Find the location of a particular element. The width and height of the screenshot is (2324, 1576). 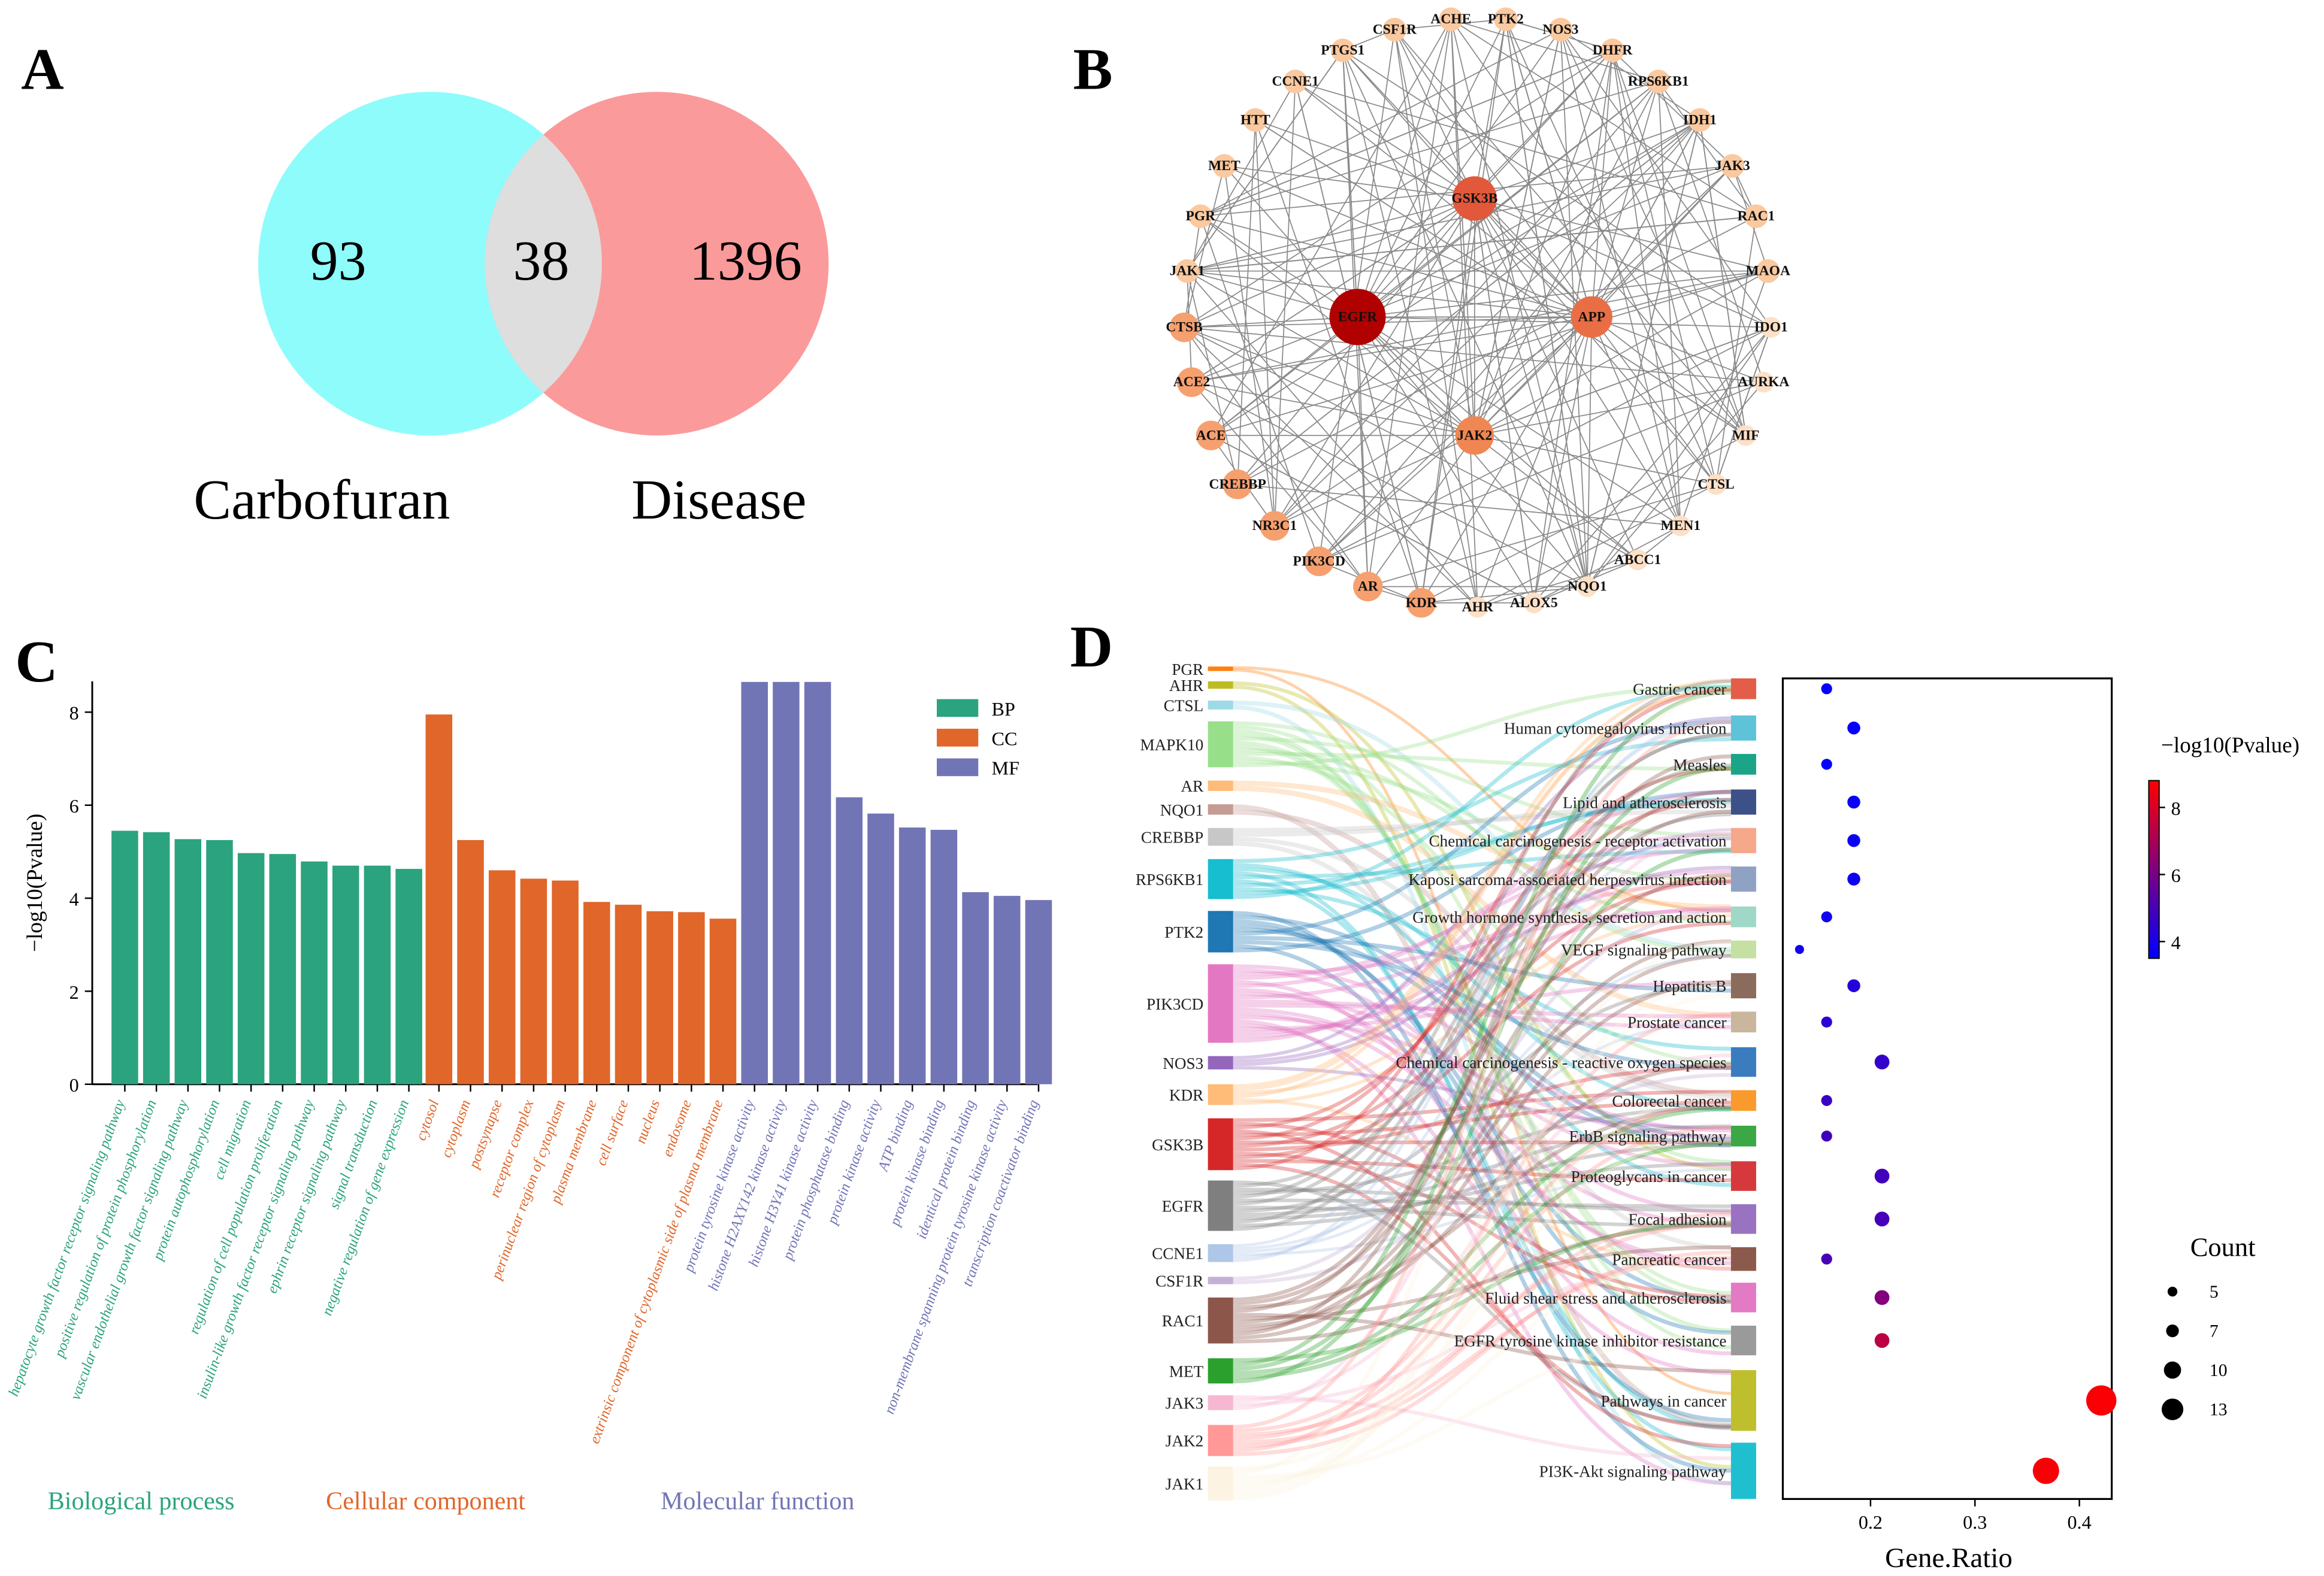

network-node-label: PGR is located at coordinates (1201, 216).